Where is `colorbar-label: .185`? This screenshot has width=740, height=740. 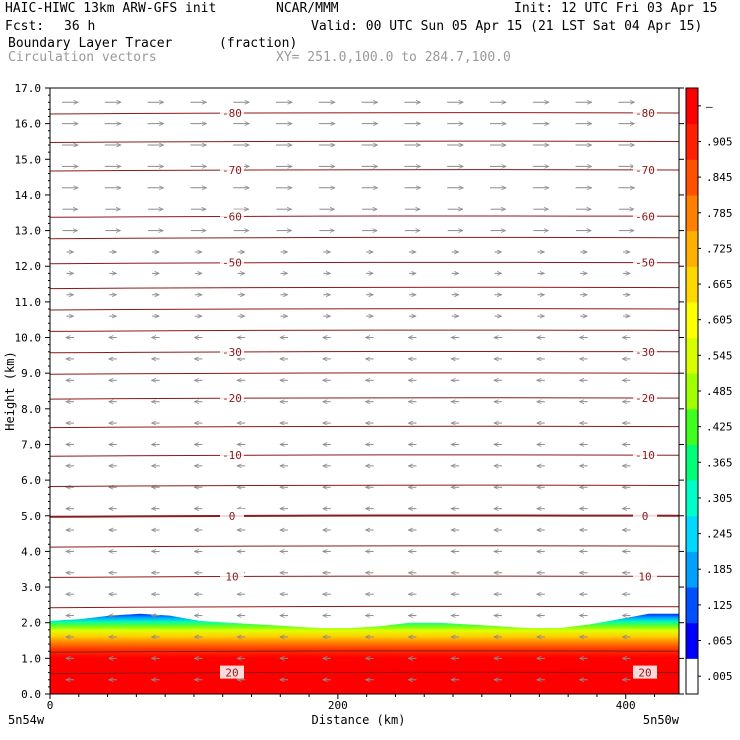 colorbar-label: .185 is located at coordinates (719, 569).